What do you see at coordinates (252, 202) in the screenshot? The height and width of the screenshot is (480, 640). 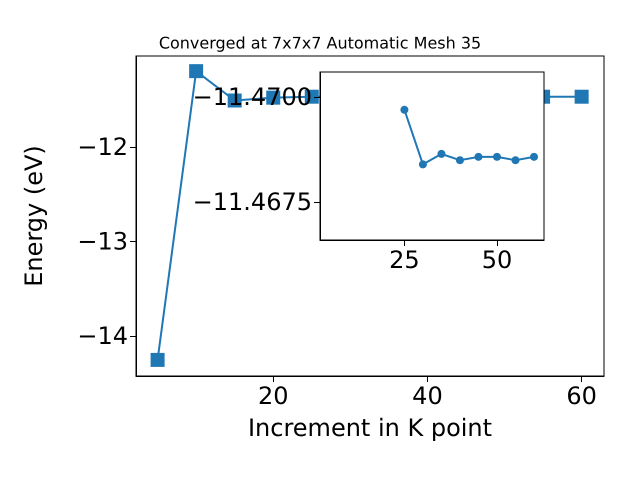 I see `y-tick-label: −11.4675` at bounding box center [252, 202].